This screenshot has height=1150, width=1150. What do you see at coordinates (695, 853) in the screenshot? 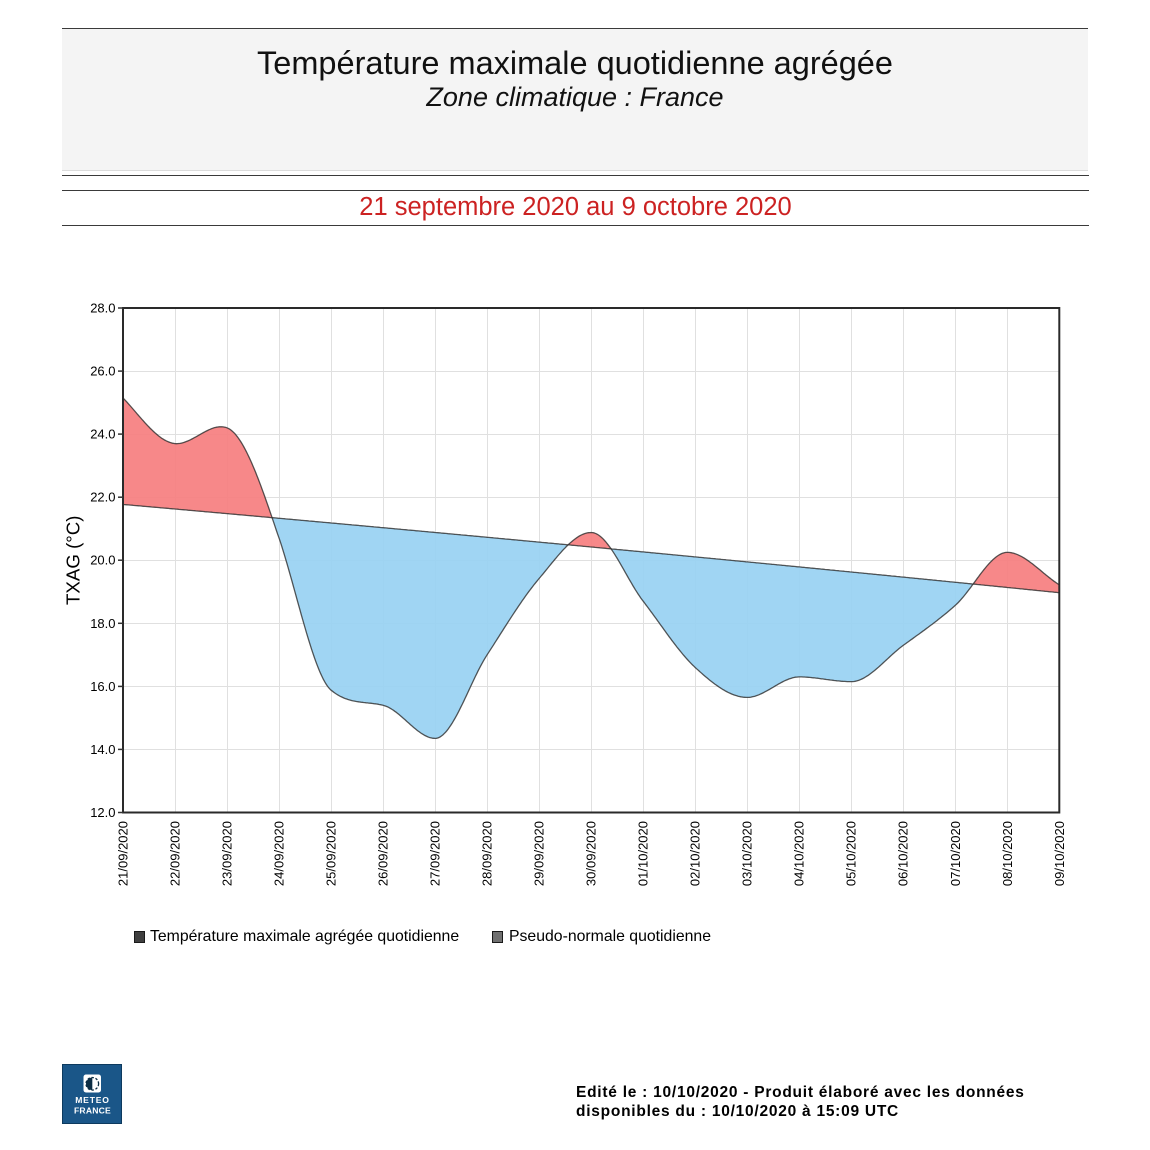
I see `svg-text: 02/10/2020` at bounding box center [695, 853].